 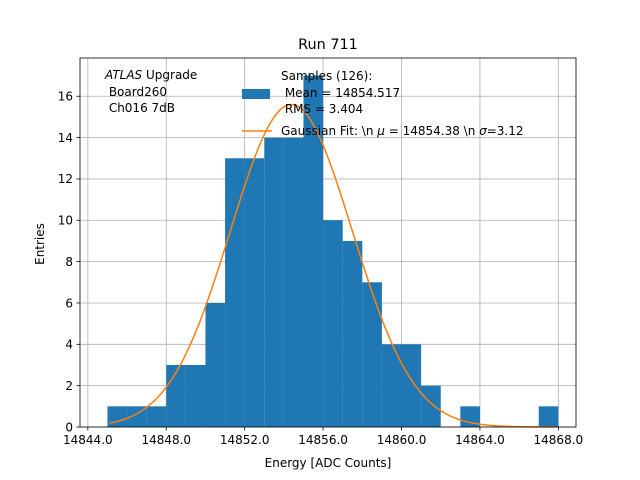 What do you see at coordinates (256, 94) in the screenshot?
I see `legend-samples-patch` at bounding box center [256, 94].